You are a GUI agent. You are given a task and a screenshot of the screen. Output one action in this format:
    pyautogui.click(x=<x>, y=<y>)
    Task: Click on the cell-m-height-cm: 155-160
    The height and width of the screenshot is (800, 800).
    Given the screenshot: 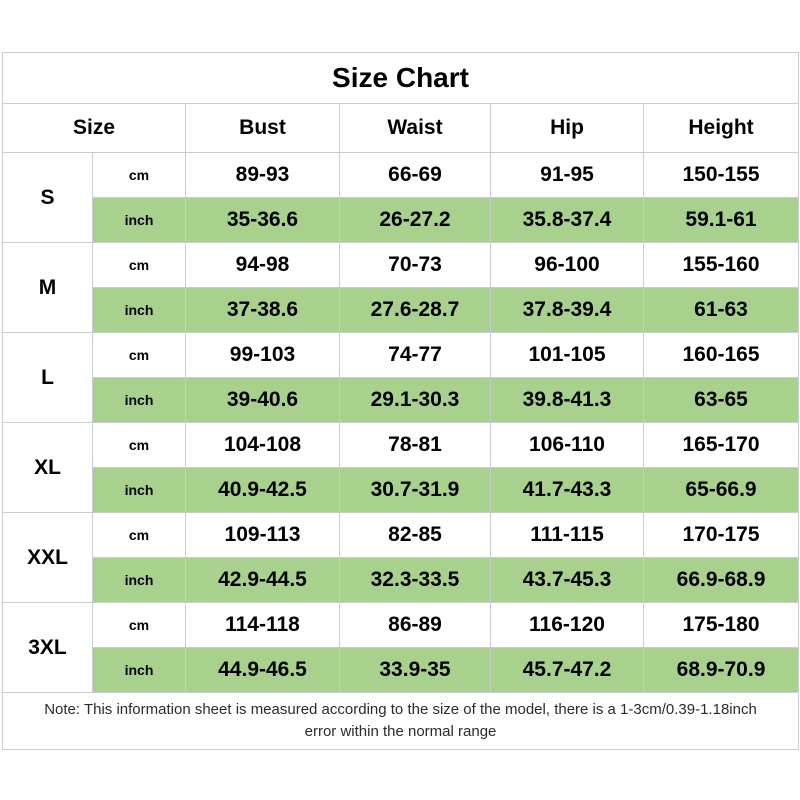 What is the action you would take?
    pyautogui.click(x=721, y=265)
    